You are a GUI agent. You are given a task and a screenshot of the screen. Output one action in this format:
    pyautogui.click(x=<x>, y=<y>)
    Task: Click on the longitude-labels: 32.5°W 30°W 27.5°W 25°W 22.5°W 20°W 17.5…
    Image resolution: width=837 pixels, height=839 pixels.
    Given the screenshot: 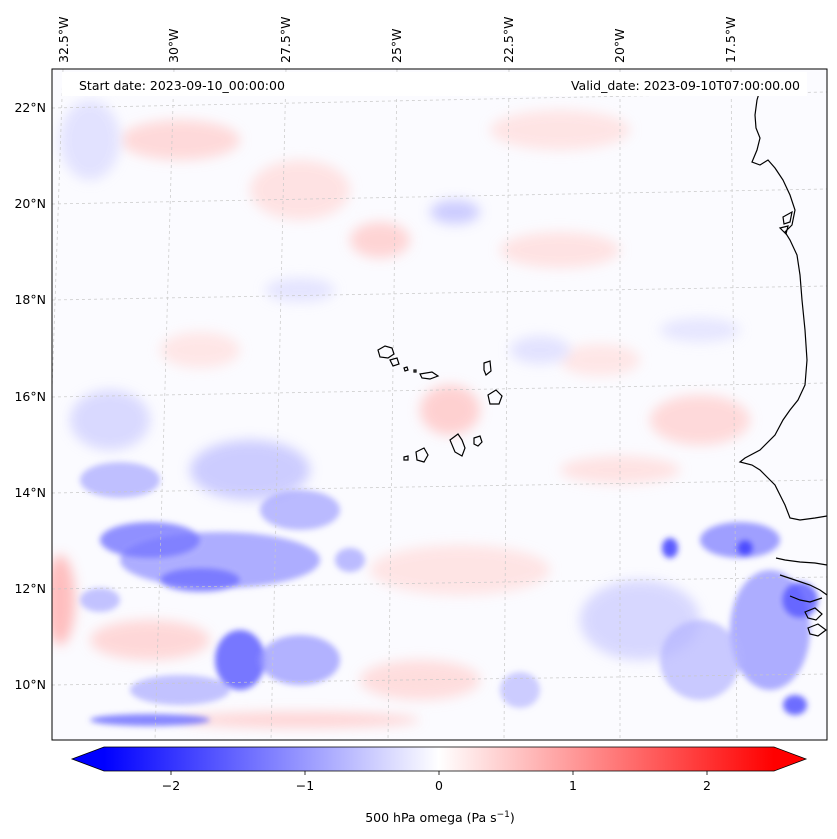 What is the action you would take?
    pyautogui.click(x=397, y=40)
    